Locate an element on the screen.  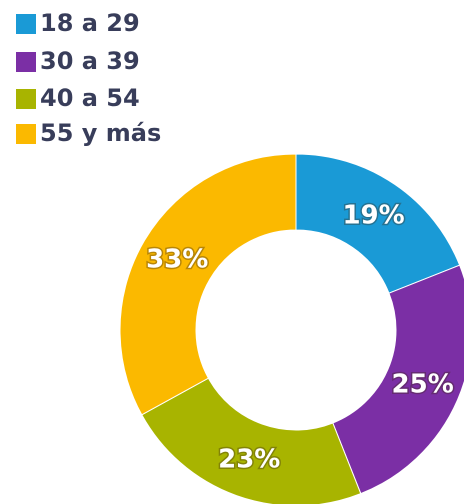
data-label: 33% is located at coordinates (177, 259).